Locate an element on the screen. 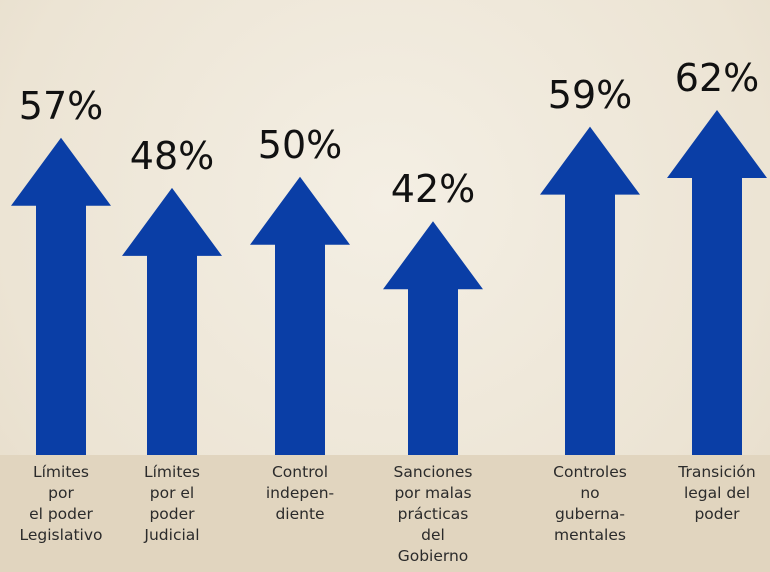 The height and width of the screenshot is (572, 770). value-label-3: 50% is located at coordinates (300, 144).